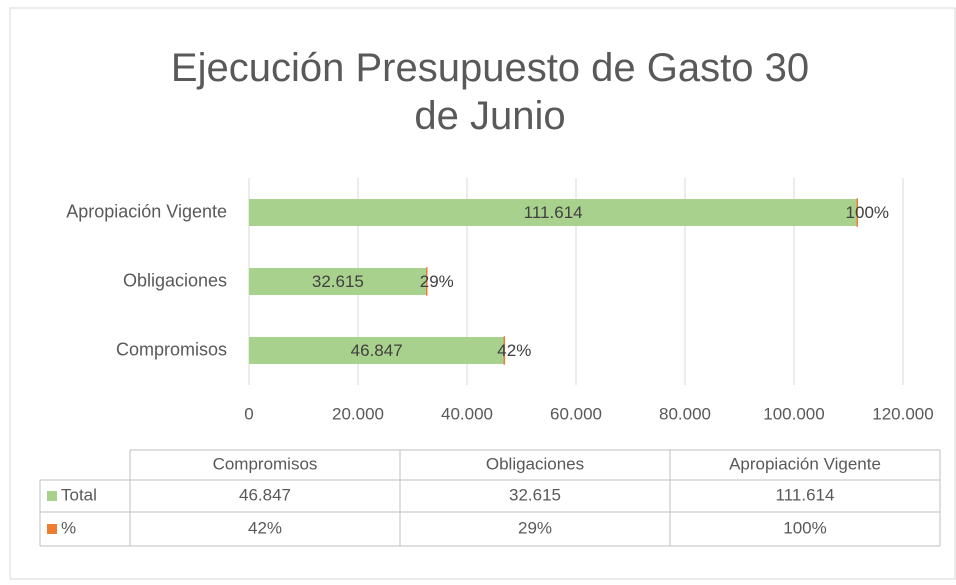 This screenshot has height=585, width=956. What do you see at coordinates (553, 212) in the screenshot?
I see `data-label: 111.614` at bounding box center [553, 212].